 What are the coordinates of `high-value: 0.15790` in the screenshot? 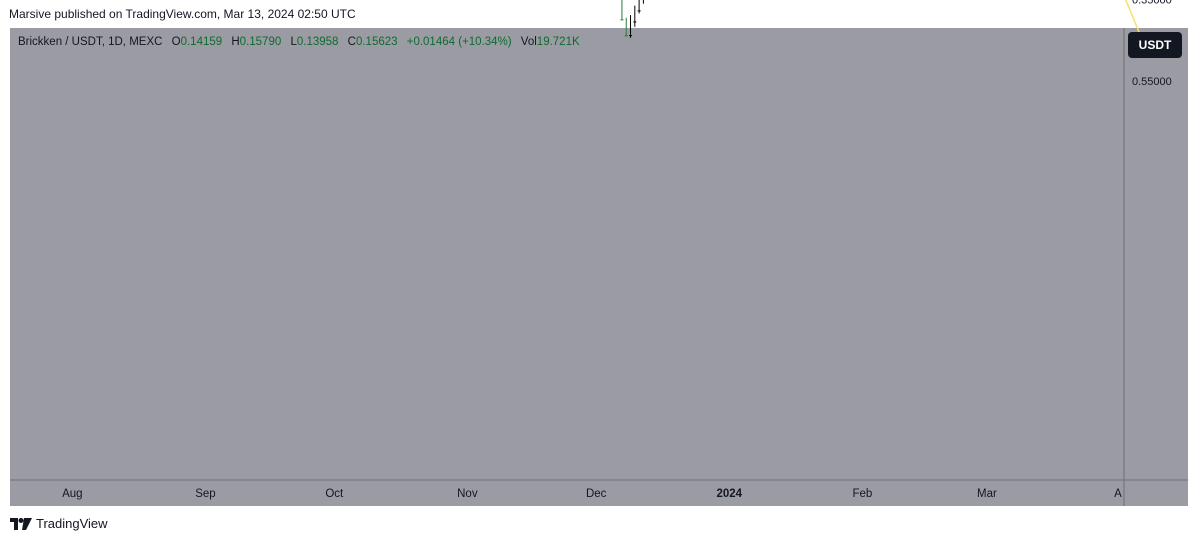 It's located at (260, 42).